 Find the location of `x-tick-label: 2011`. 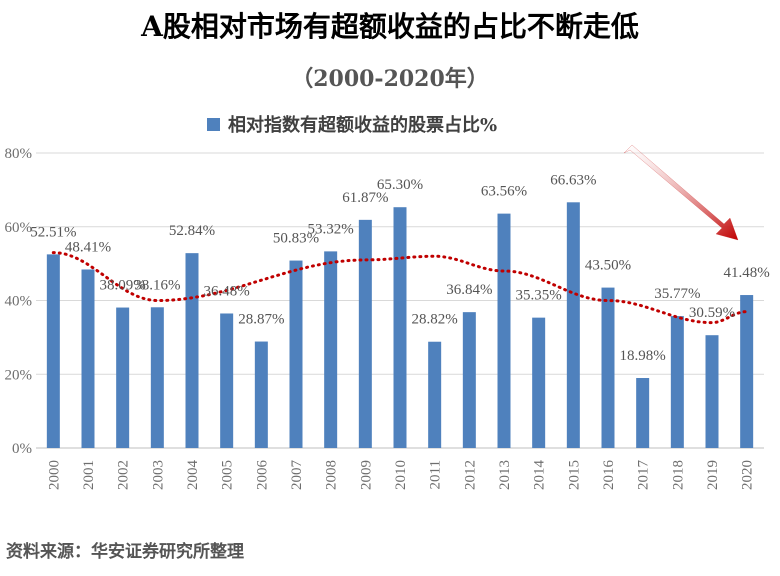

x-tick-label: 2011 is located at coordinates (436, 474).